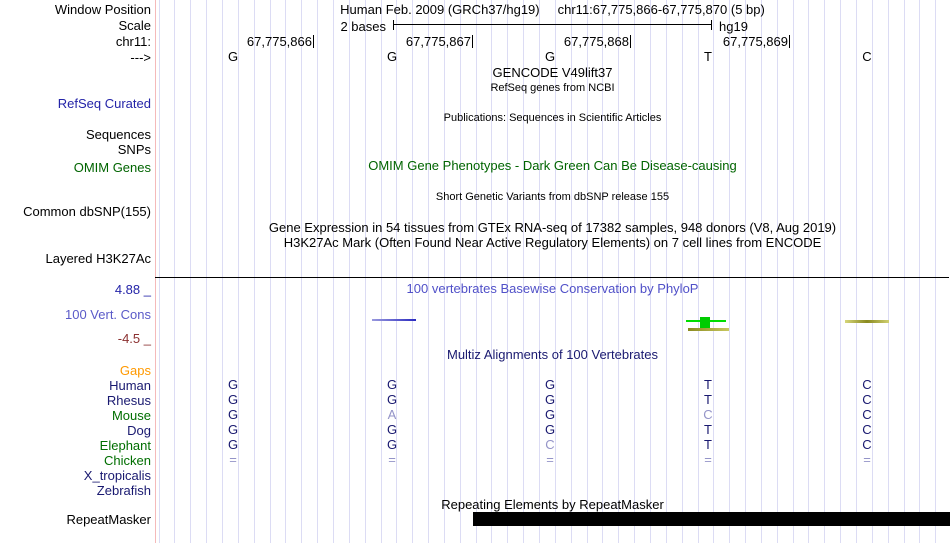  I want to click on track-label-common-dbsnp: Common dbSNP(155), so click(87, 211).